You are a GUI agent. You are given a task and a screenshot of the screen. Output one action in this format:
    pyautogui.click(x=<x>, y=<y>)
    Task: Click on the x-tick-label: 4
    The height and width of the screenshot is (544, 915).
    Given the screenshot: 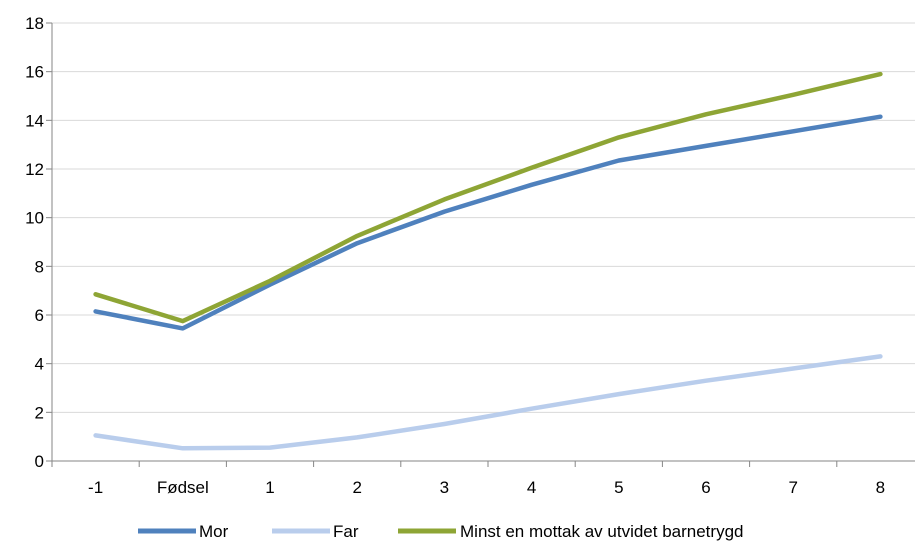 What is the action you would take?
    pyautogui.click(x=531, y=487)
    